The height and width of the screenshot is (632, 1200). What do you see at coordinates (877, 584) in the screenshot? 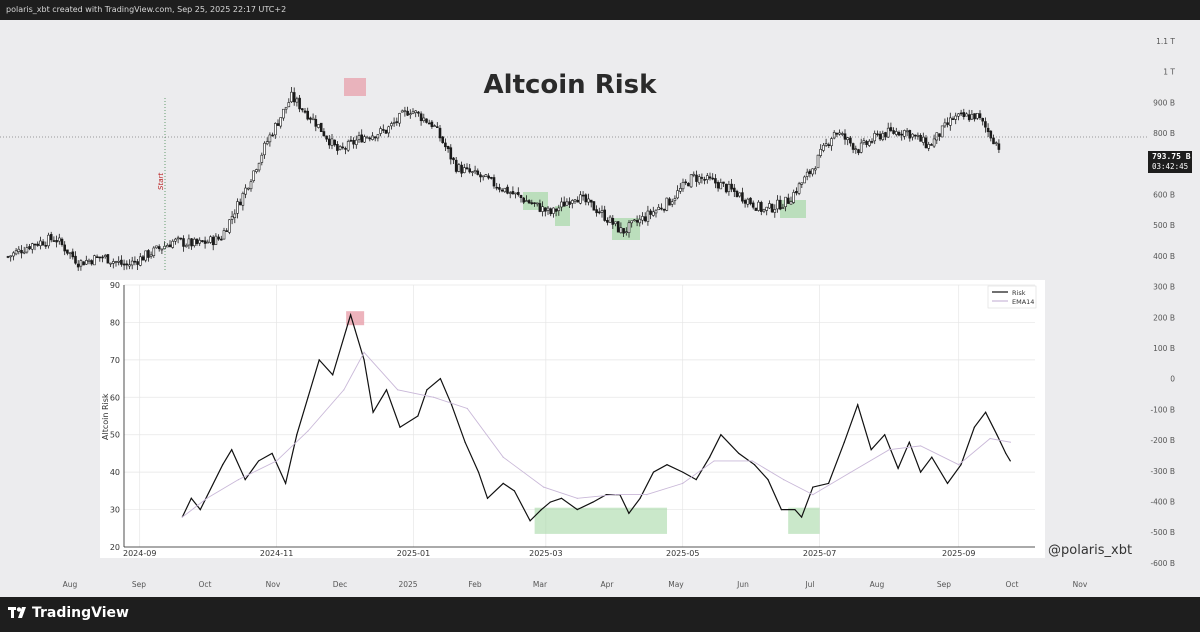
I see `time-tick-label: Aug` at bounding box center [877, 584].